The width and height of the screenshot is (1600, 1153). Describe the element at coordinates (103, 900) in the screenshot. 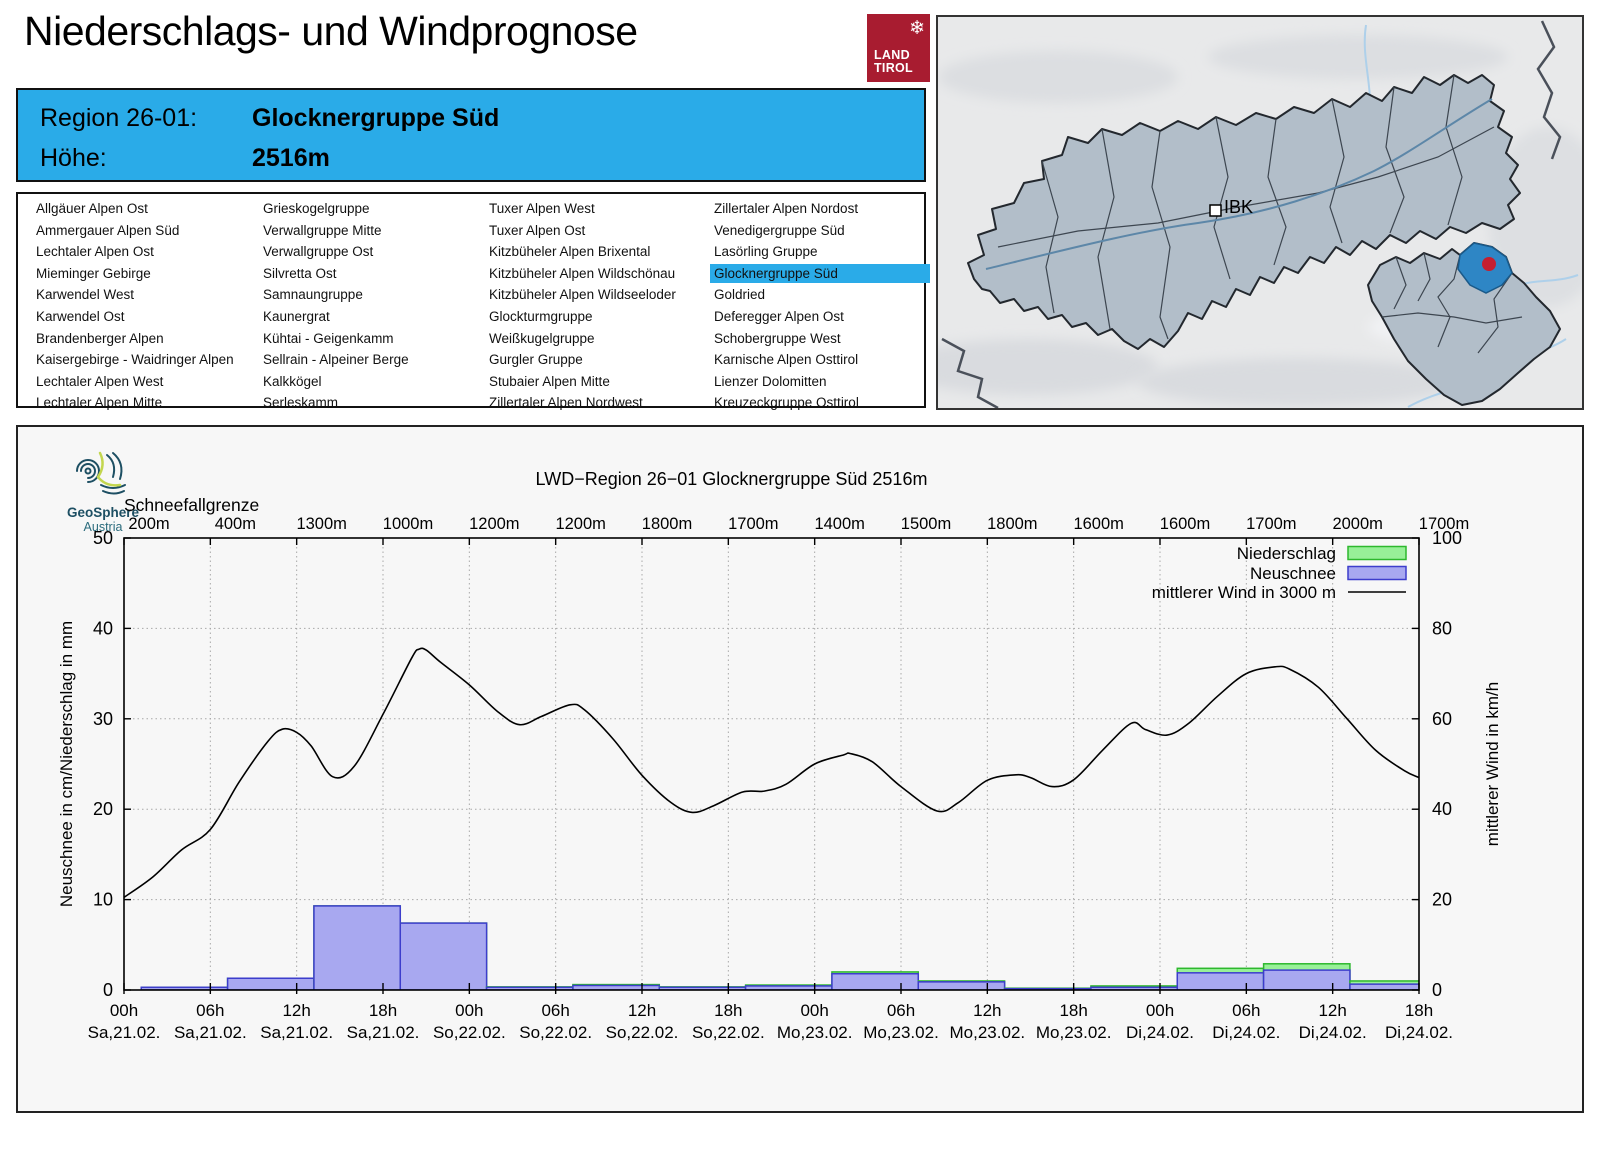

I see `y-tick-left: 10` at that location.